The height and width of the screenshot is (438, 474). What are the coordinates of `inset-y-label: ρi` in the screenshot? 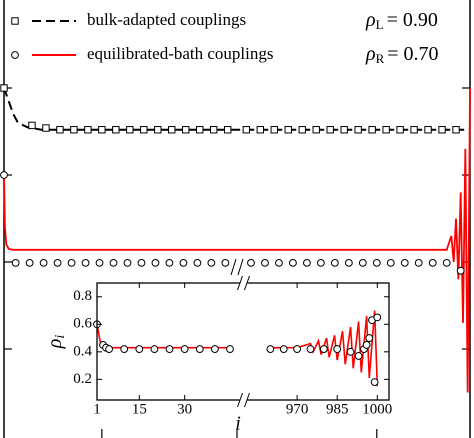 It's located at (56, 342).